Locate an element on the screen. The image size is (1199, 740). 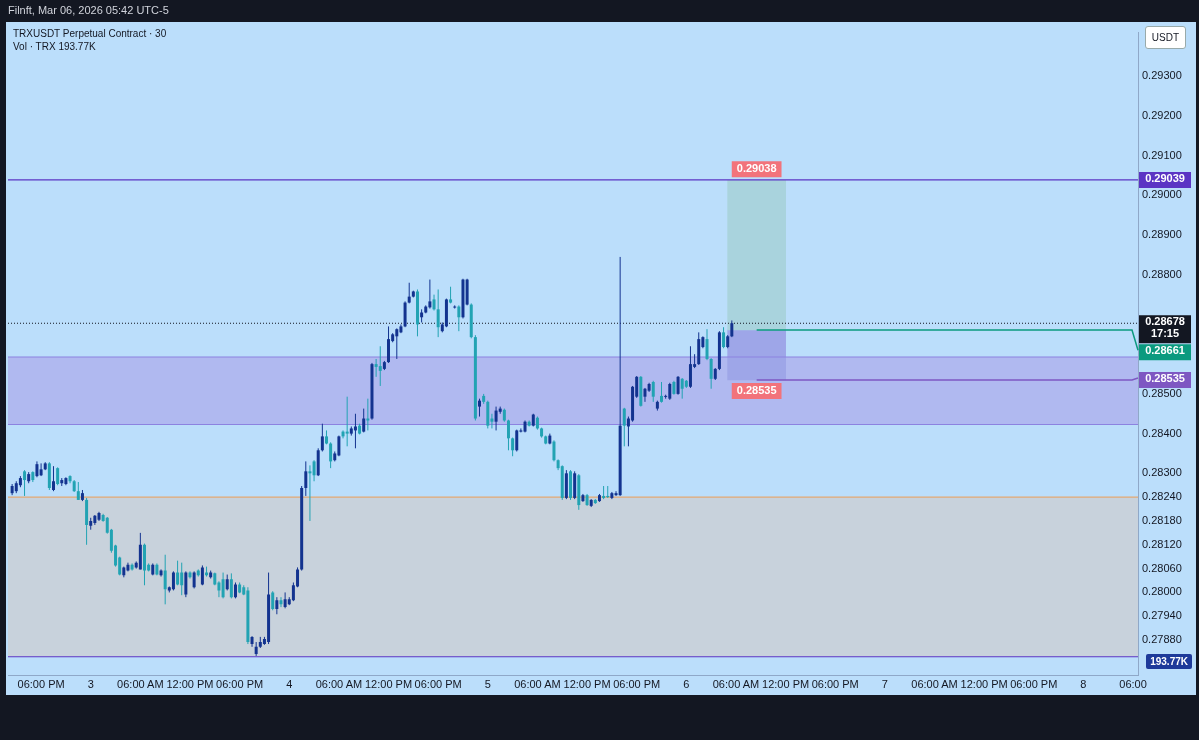
x-tick-label: 06:00 is located at coordinates (1133, 684).